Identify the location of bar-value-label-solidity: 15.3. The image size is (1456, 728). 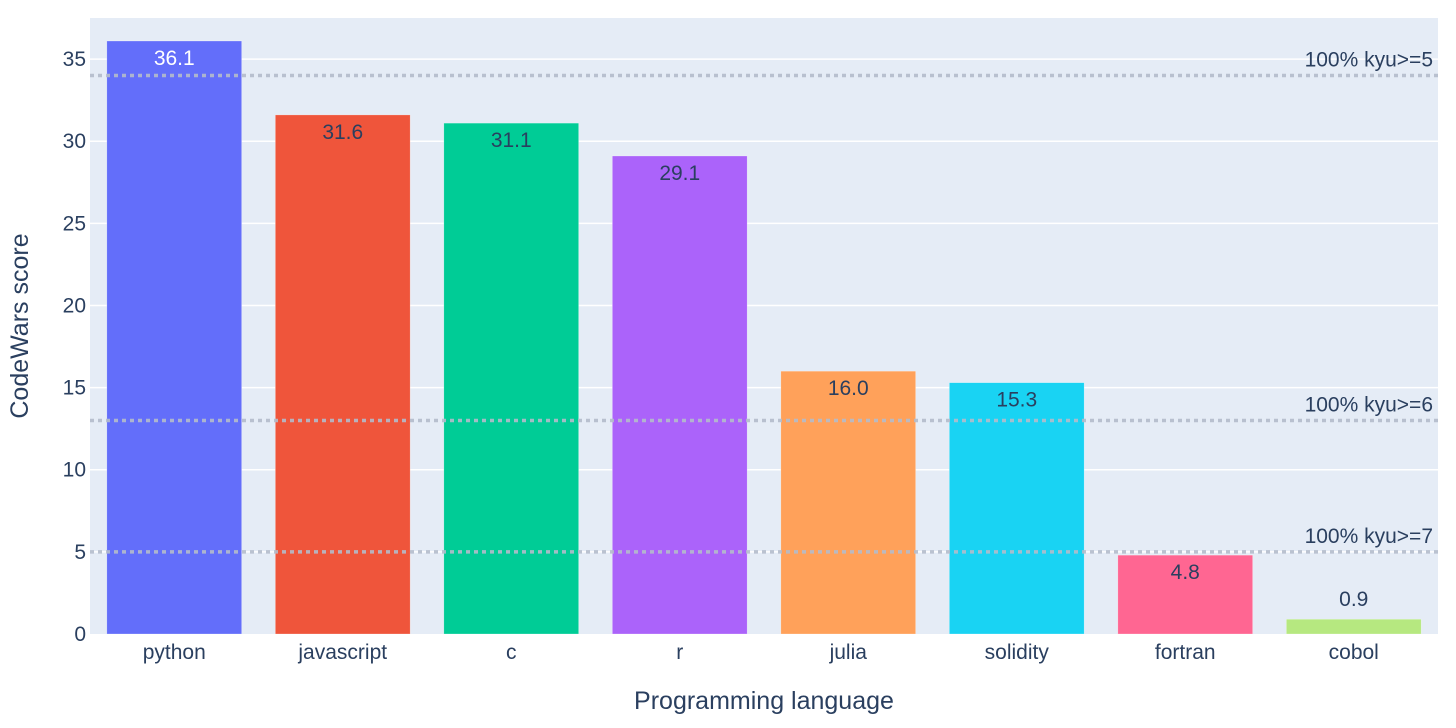
(1016, 400).